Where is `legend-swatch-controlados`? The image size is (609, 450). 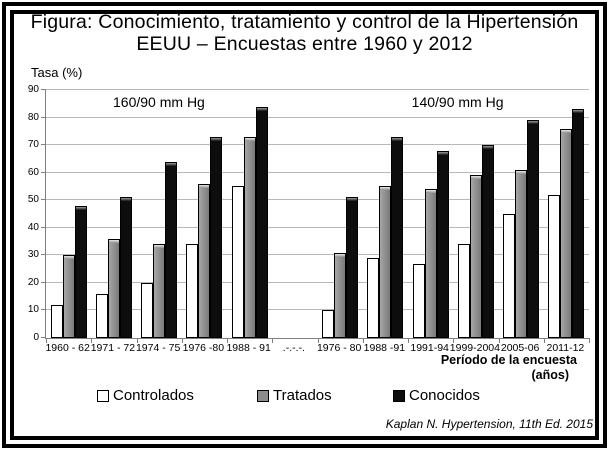 legend-swatch-controlados is located at coordinates (103, 395).